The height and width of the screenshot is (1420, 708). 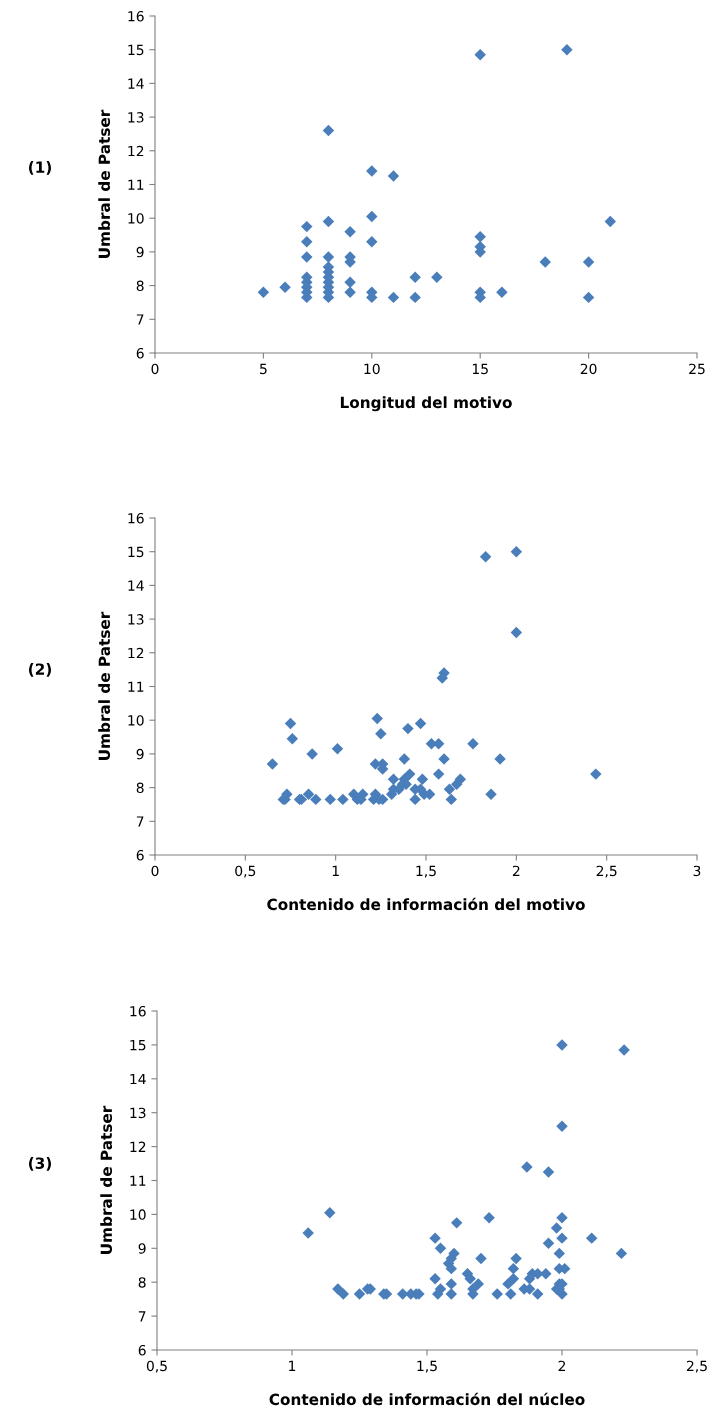 I want to click on x-axis-title: Longitud del motivo, so click(x=426, y=404).